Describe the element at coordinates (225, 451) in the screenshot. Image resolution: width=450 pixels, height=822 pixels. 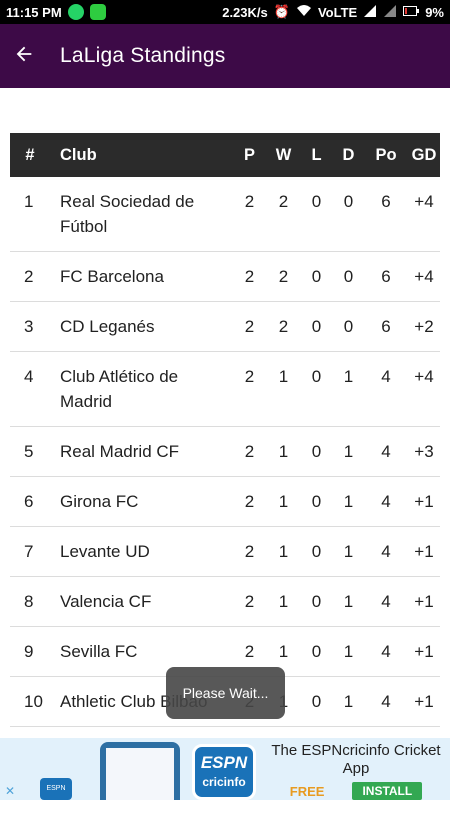
I see `table-row: 5 Real Madrid CF 2 1 0 1 4 +3` at that location.